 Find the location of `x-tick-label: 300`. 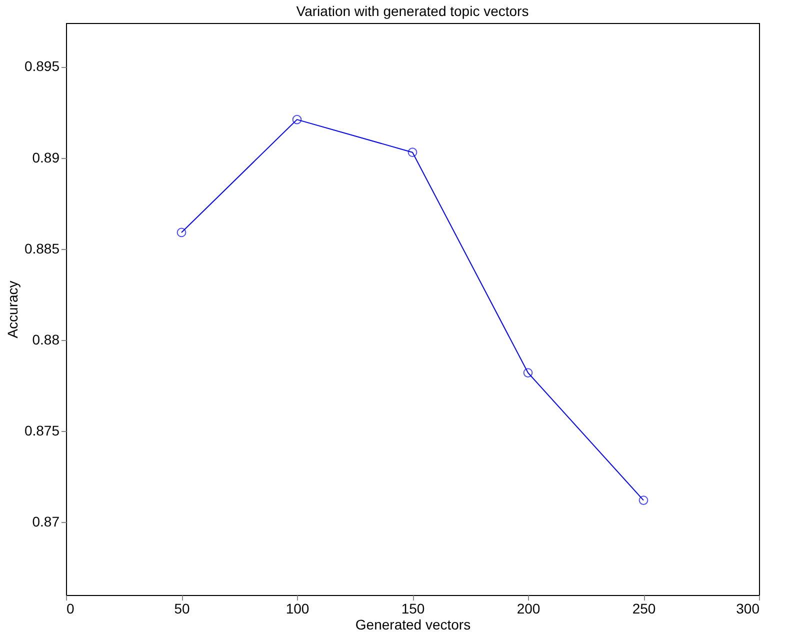

x-tick-label: 300 is located at coordinates (748, 608).